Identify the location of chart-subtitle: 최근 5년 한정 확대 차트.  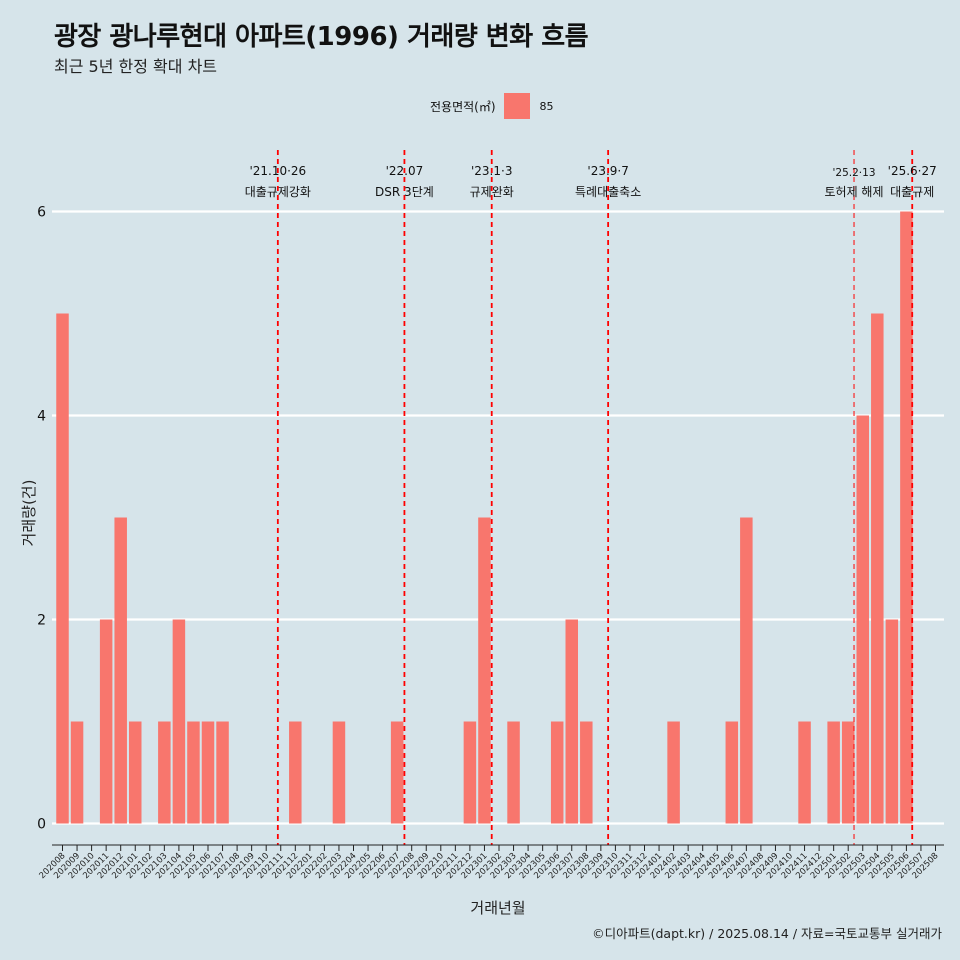
(136, 66).